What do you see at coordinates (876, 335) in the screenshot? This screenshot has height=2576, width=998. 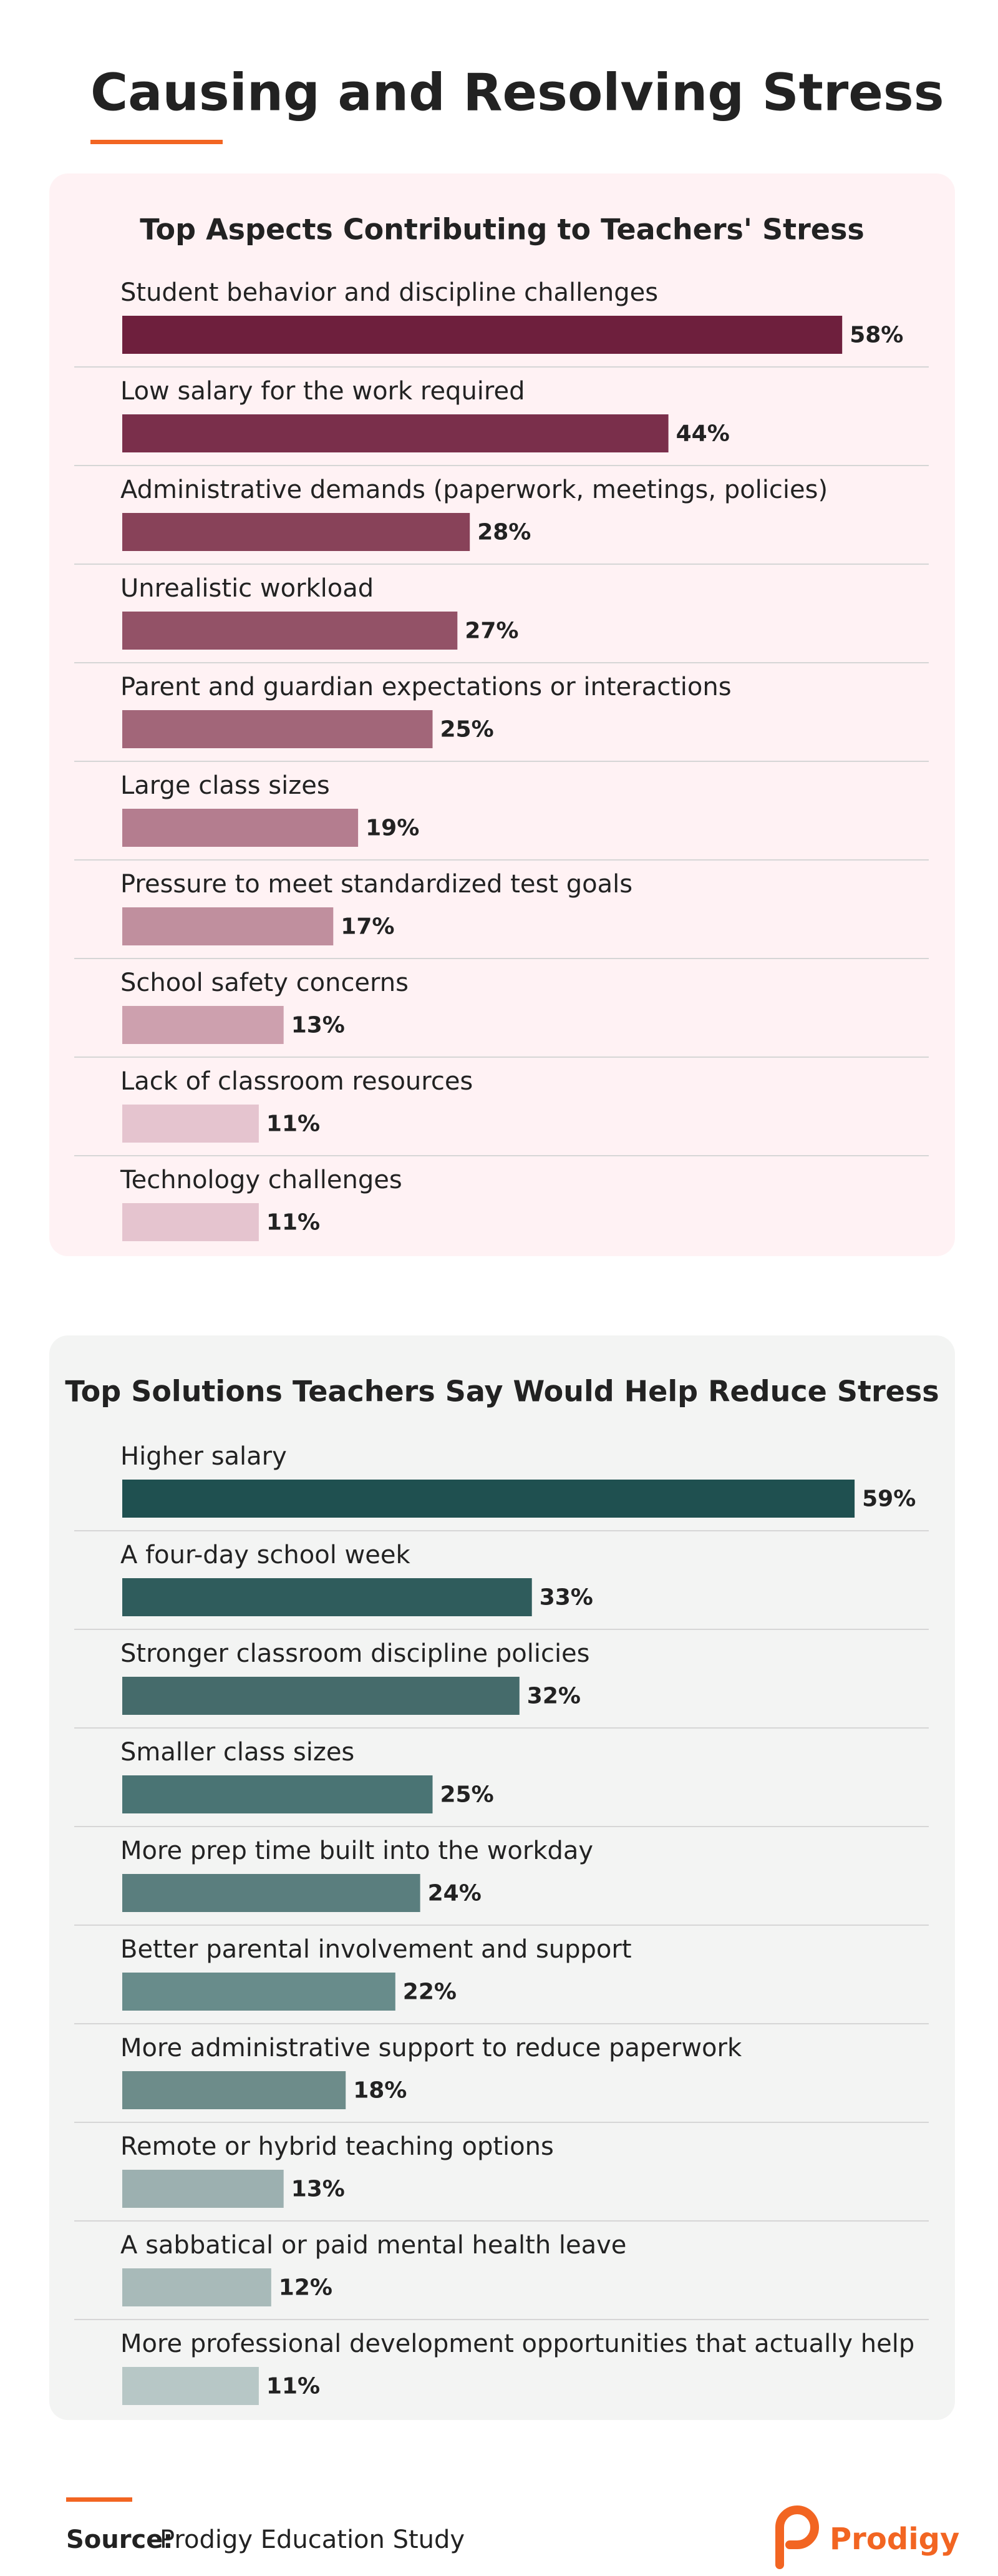 I see `value-label: 58%` at bounding box center [876, 335].